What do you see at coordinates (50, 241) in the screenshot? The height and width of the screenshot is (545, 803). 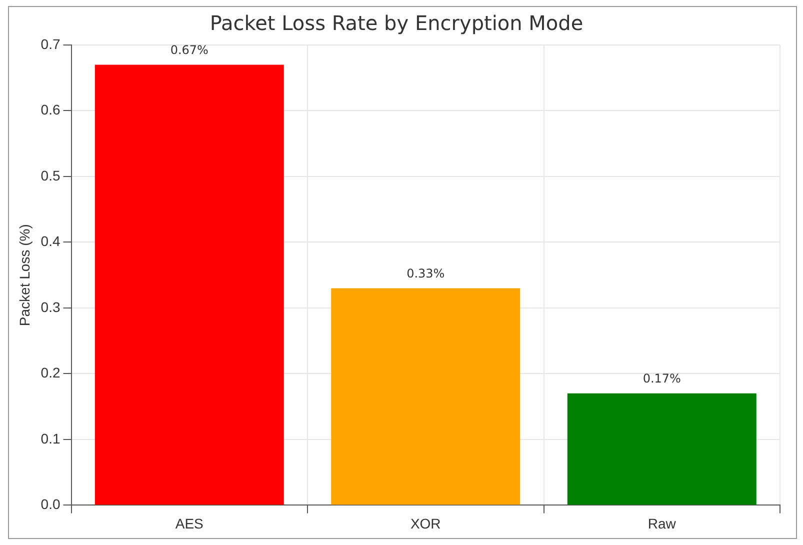 I see `y-tick-label: 0.4` at bounding box center [50, 241].